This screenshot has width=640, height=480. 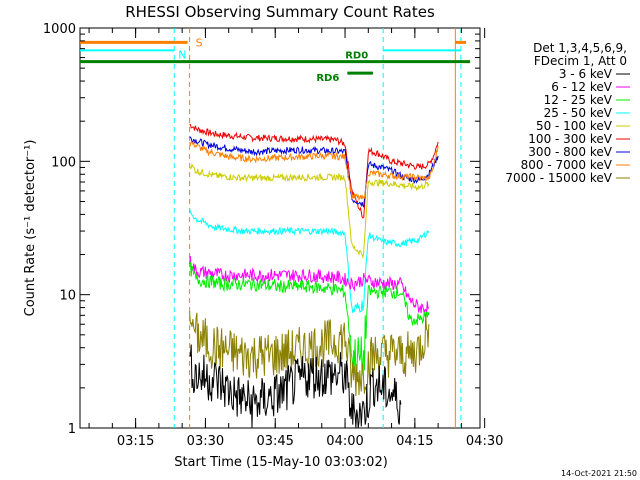 What do you see at coordinates (580, 61) in the screenshot?
I see `legend-header-decimation: FDecim 1, Att 0` at bounding box center [580, 61].